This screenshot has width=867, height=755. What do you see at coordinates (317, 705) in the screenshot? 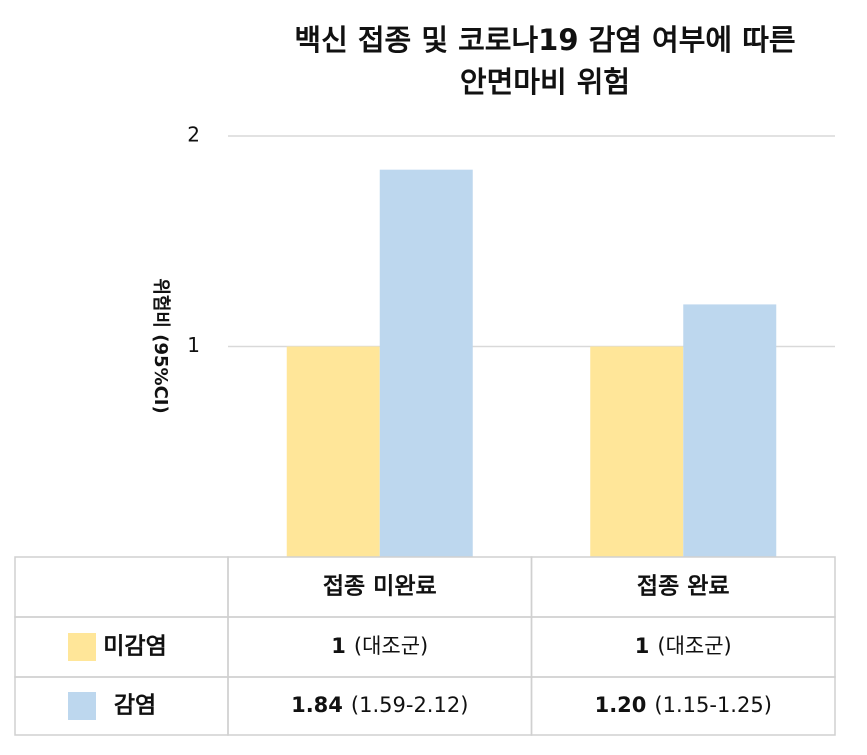
I see `value-label: 1.84` at bounding box center [317, 705].